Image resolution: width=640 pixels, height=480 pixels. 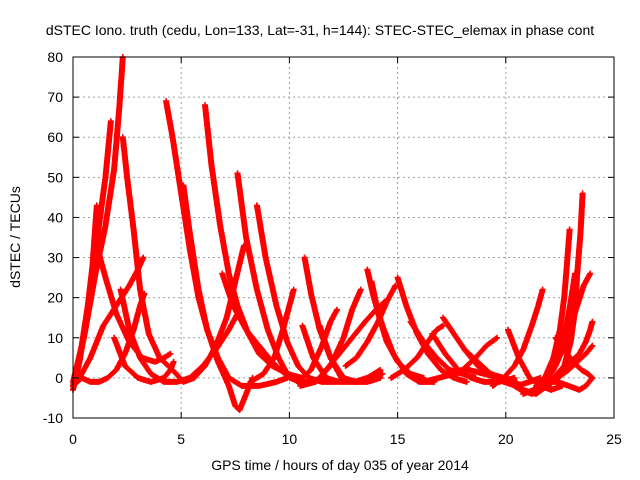 I want to click on y-axis-label: dSTEC / TECUs, so click(x=15, y=237).